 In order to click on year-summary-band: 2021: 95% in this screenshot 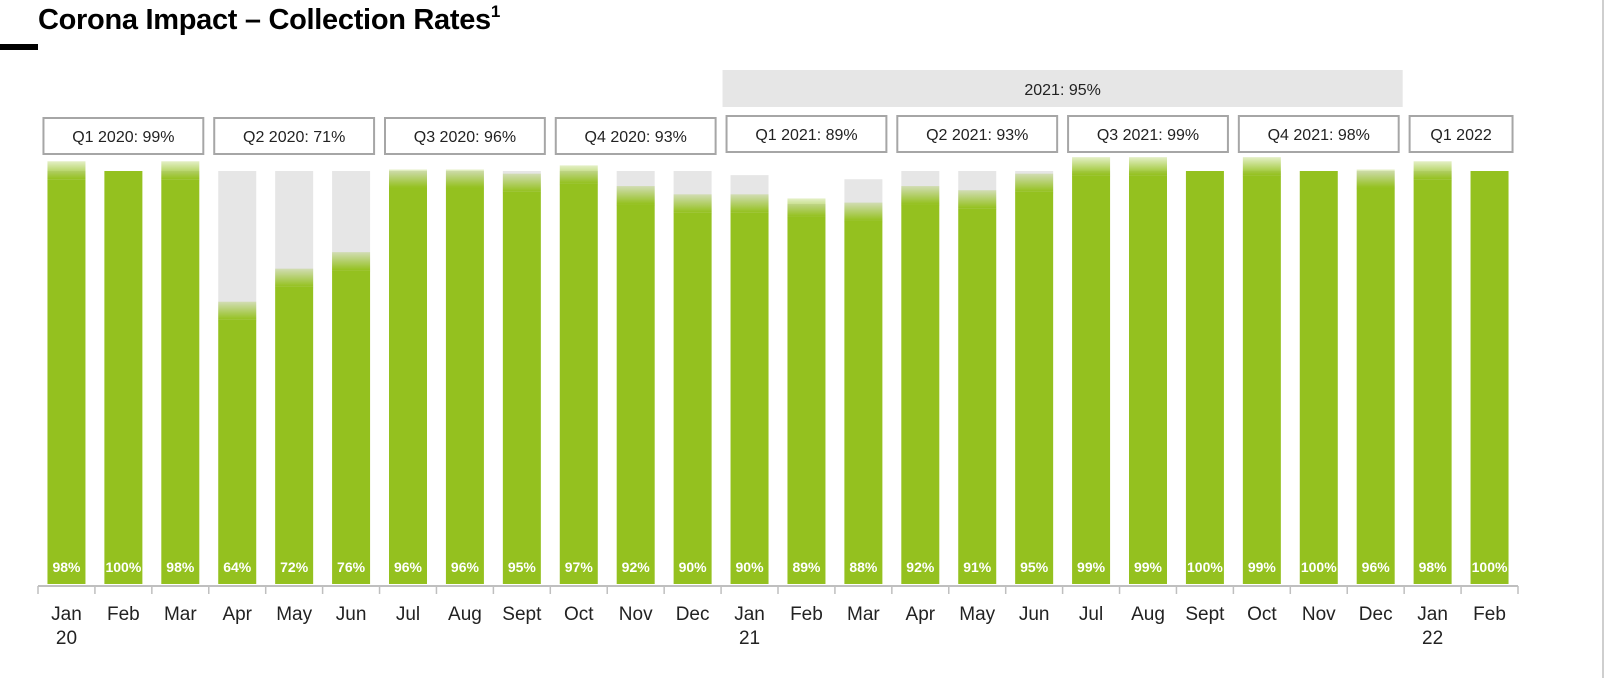, I will do `click(1062, 88)`.